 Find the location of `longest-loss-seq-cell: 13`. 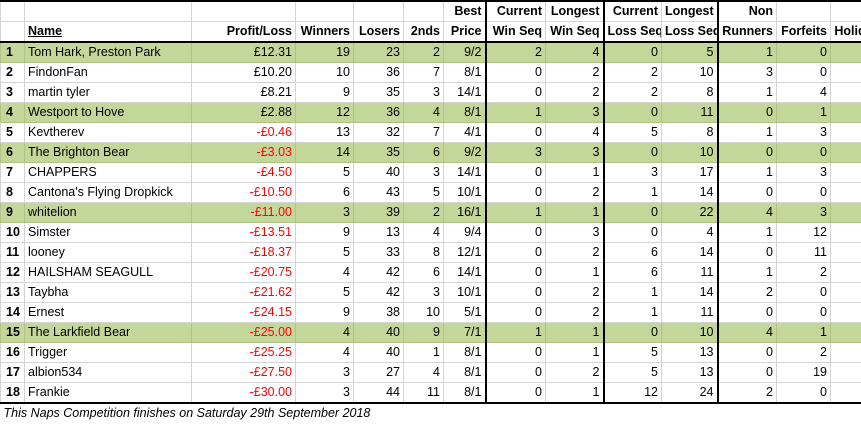

longest-loss-seq-cell: 13 is located at coordinates (689, 372).